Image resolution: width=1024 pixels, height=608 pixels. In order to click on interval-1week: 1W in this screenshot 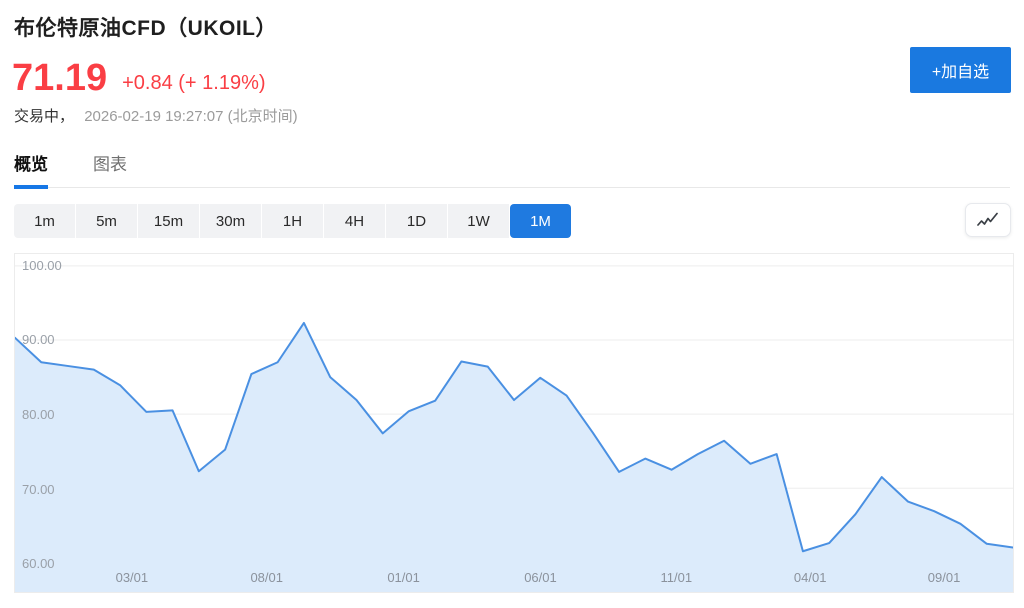, I will do `click(478, 221)`.